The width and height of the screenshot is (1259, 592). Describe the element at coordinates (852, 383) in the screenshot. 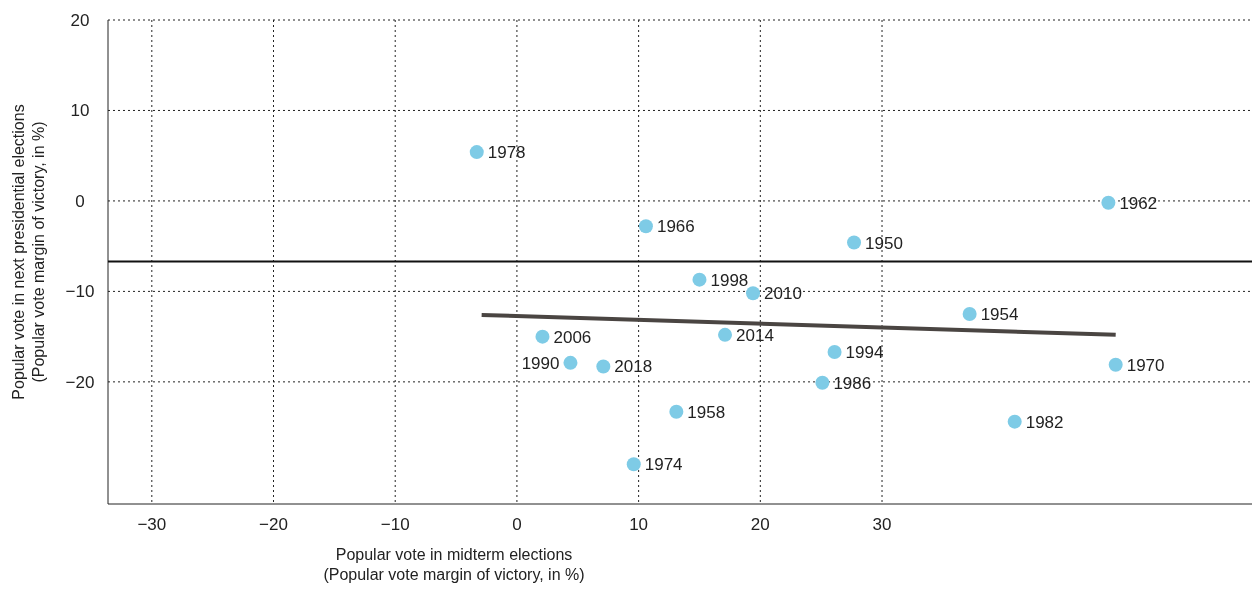

I see `annotation: 1986` at that location.